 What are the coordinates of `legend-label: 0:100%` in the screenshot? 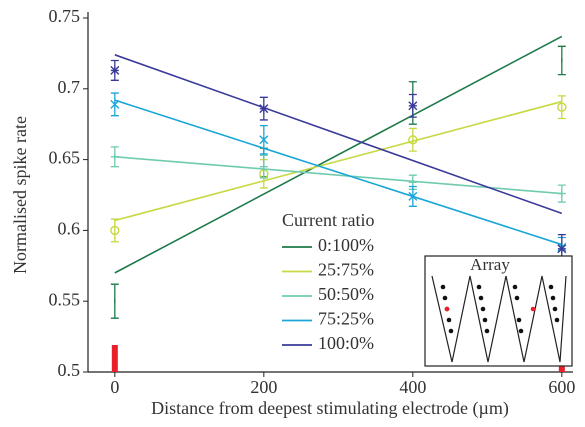 It's located at (346, 245).